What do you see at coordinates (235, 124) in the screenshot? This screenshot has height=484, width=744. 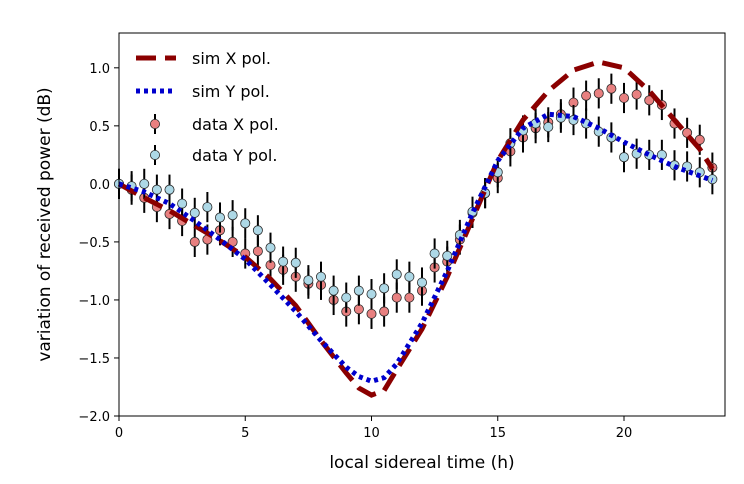 I see `legend-data-x-pol-label: data X pol.` at bounding box center [235, 124].